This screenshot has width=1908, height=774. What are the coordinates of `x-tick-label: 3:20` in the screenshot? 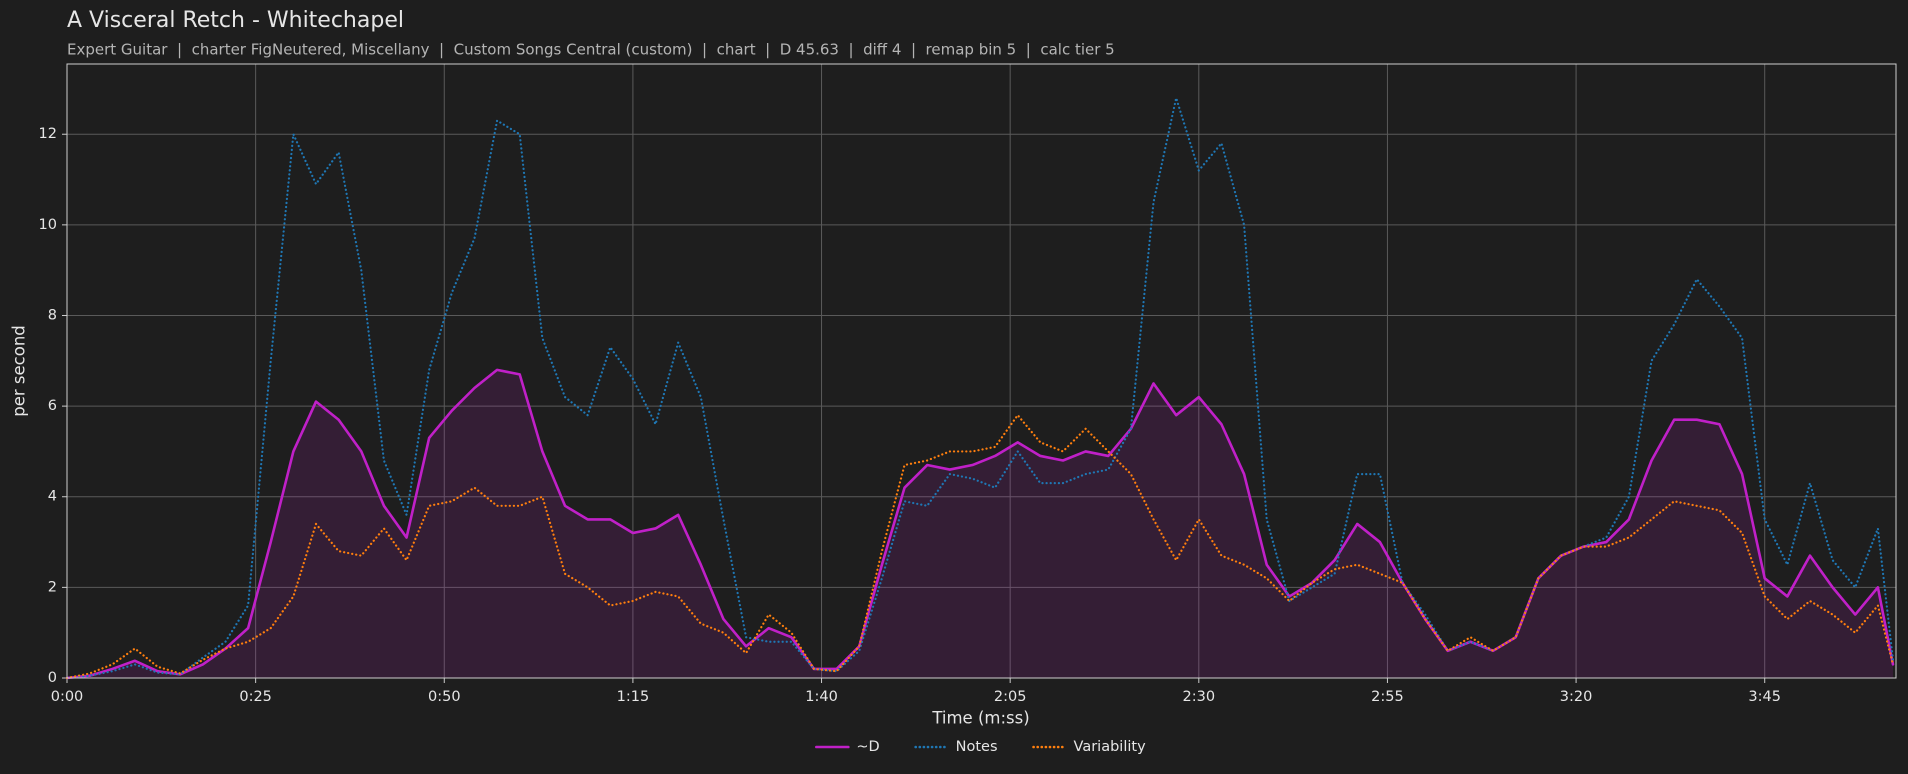 It's located at (1576, 697).